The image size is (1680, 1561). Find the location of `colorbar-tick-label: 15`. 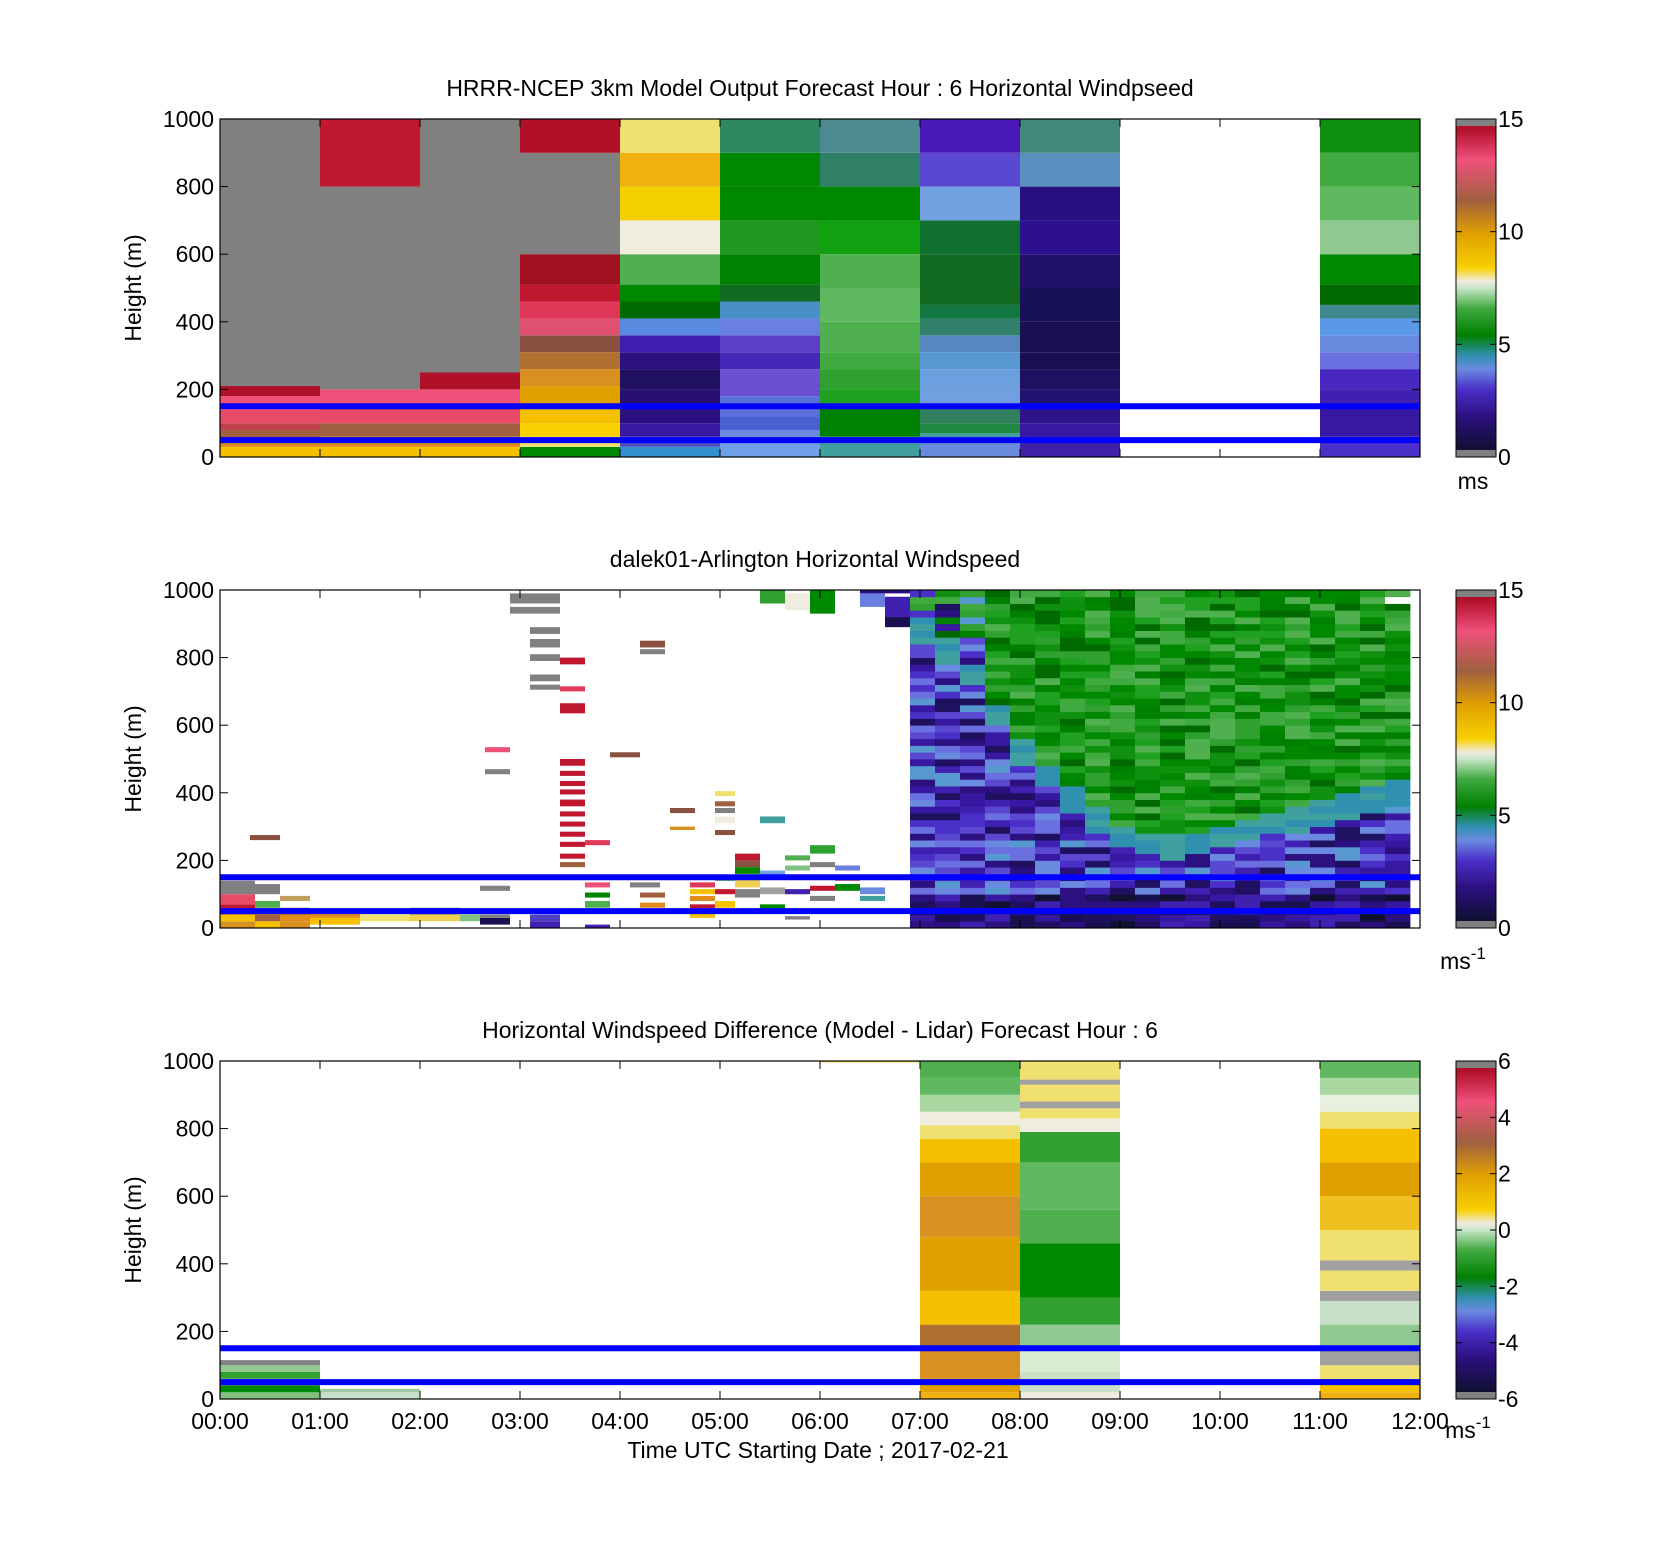

colorbar-tick-label: 15 is located at coordinates (1511, 590).